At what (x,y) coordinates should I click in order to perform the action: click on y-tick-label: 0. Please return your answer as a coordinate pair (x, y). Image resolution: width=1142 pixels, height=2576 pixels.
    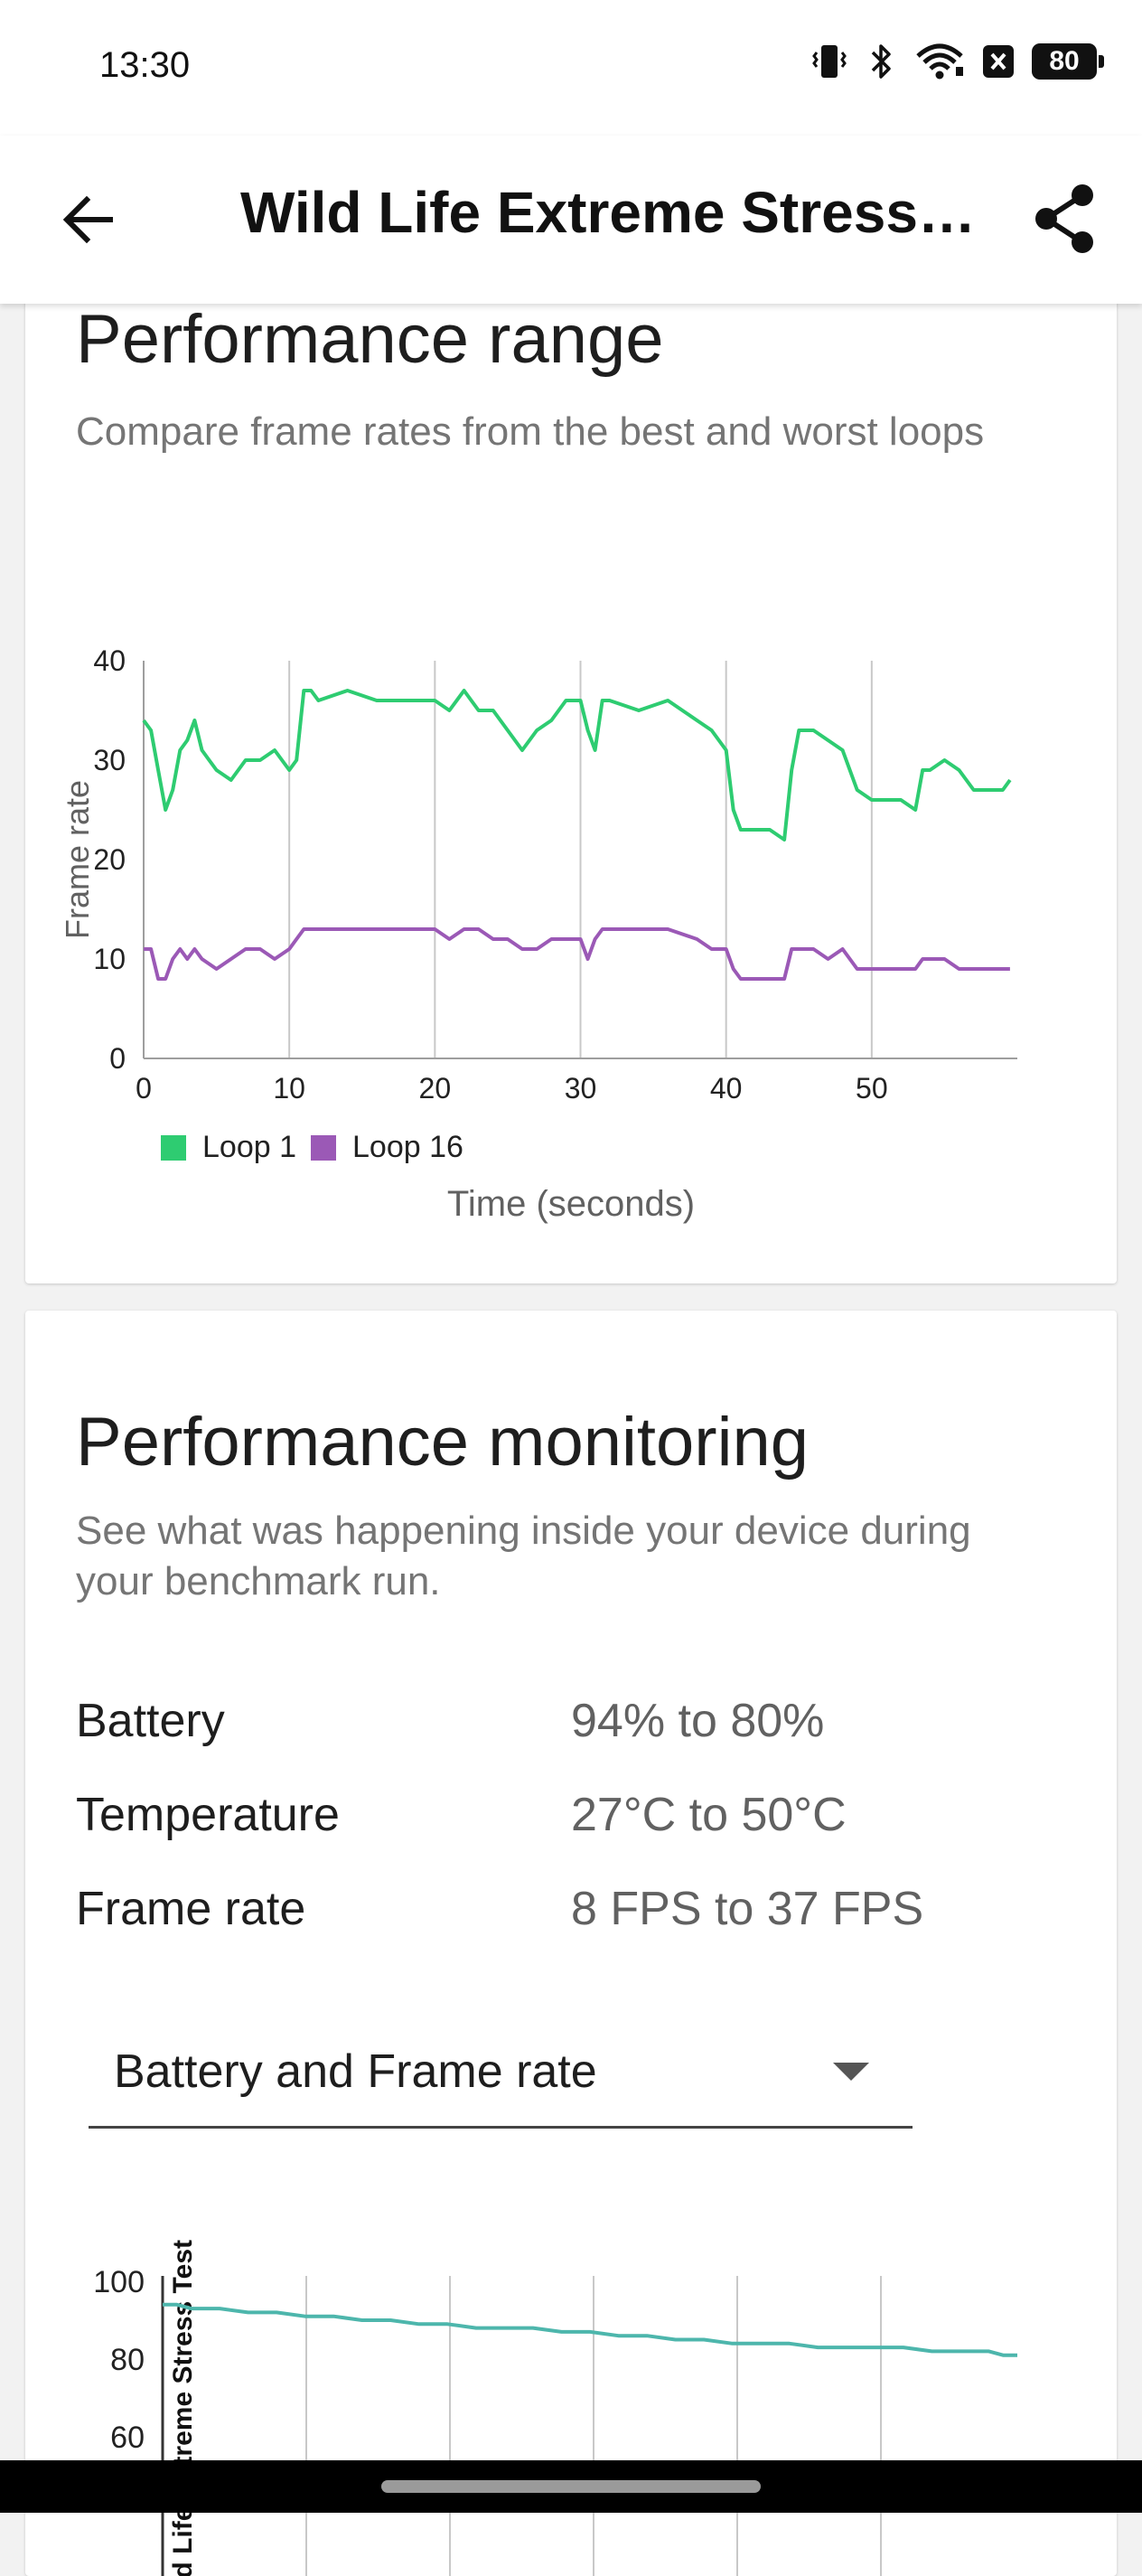
    Looking at the image, I should click on (117, 1058).